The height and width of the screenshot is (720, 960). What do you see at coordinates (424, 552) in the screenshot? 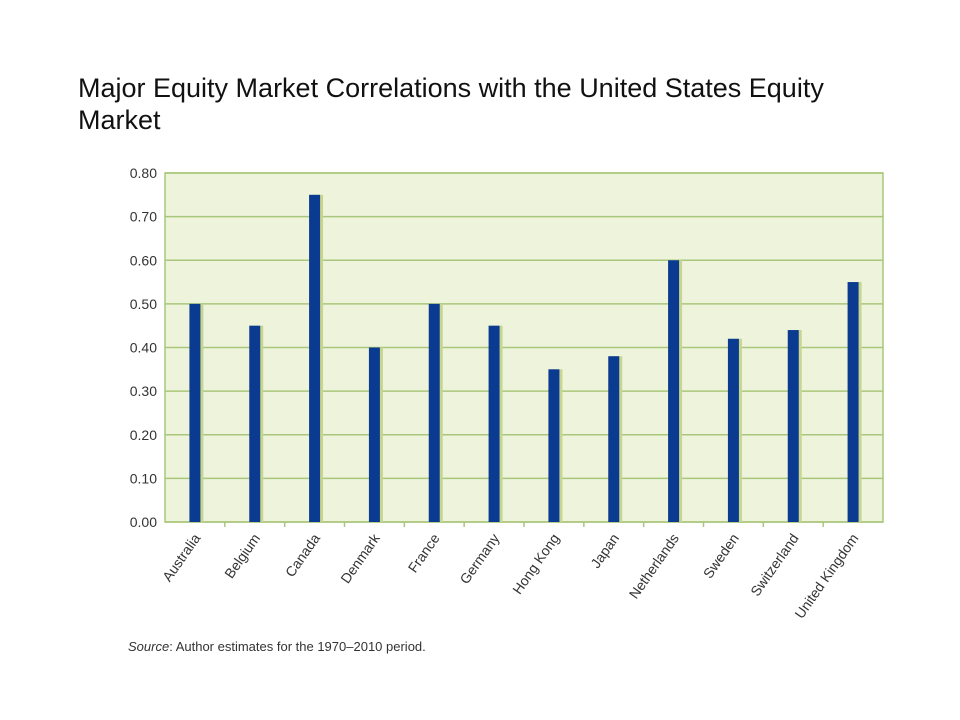
I see `x-tick-label: France` at bounding box center [424, 552].